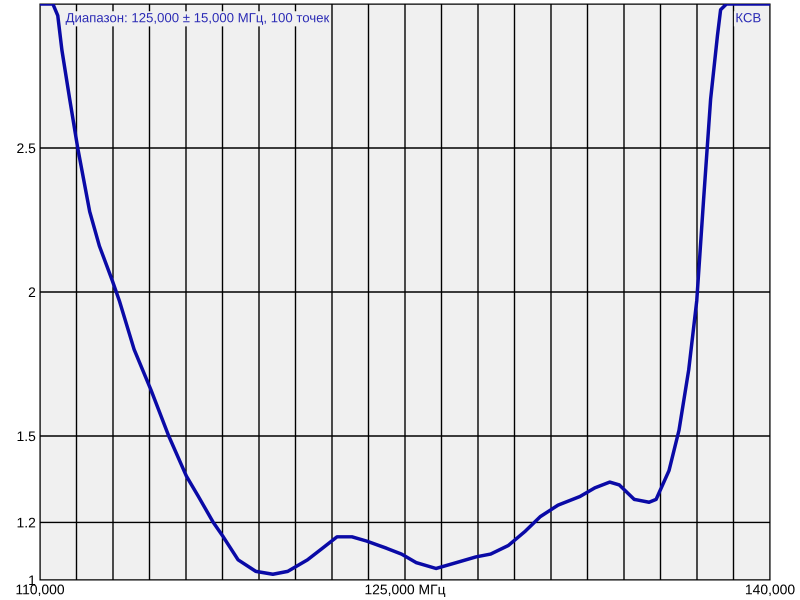  What do you see at coordinates (26, 148) in the screenshot?
I see `y-tick-label: 2.5` at bounding box center [26, 148].